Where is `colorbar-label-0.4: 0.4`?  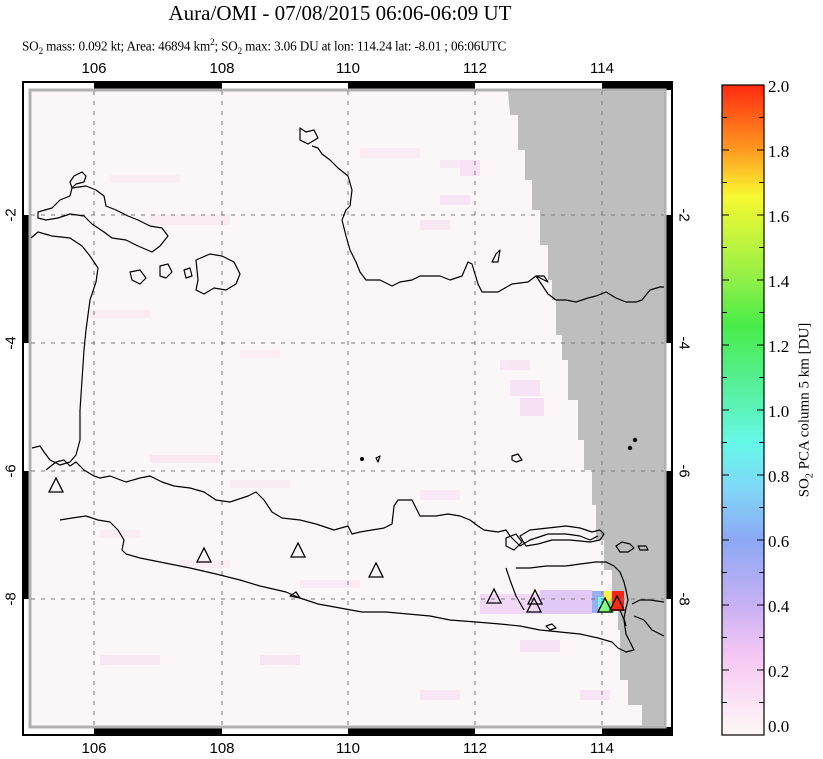
colorbar-label-0.4: 0.4 is located at coordinates (779, 606).